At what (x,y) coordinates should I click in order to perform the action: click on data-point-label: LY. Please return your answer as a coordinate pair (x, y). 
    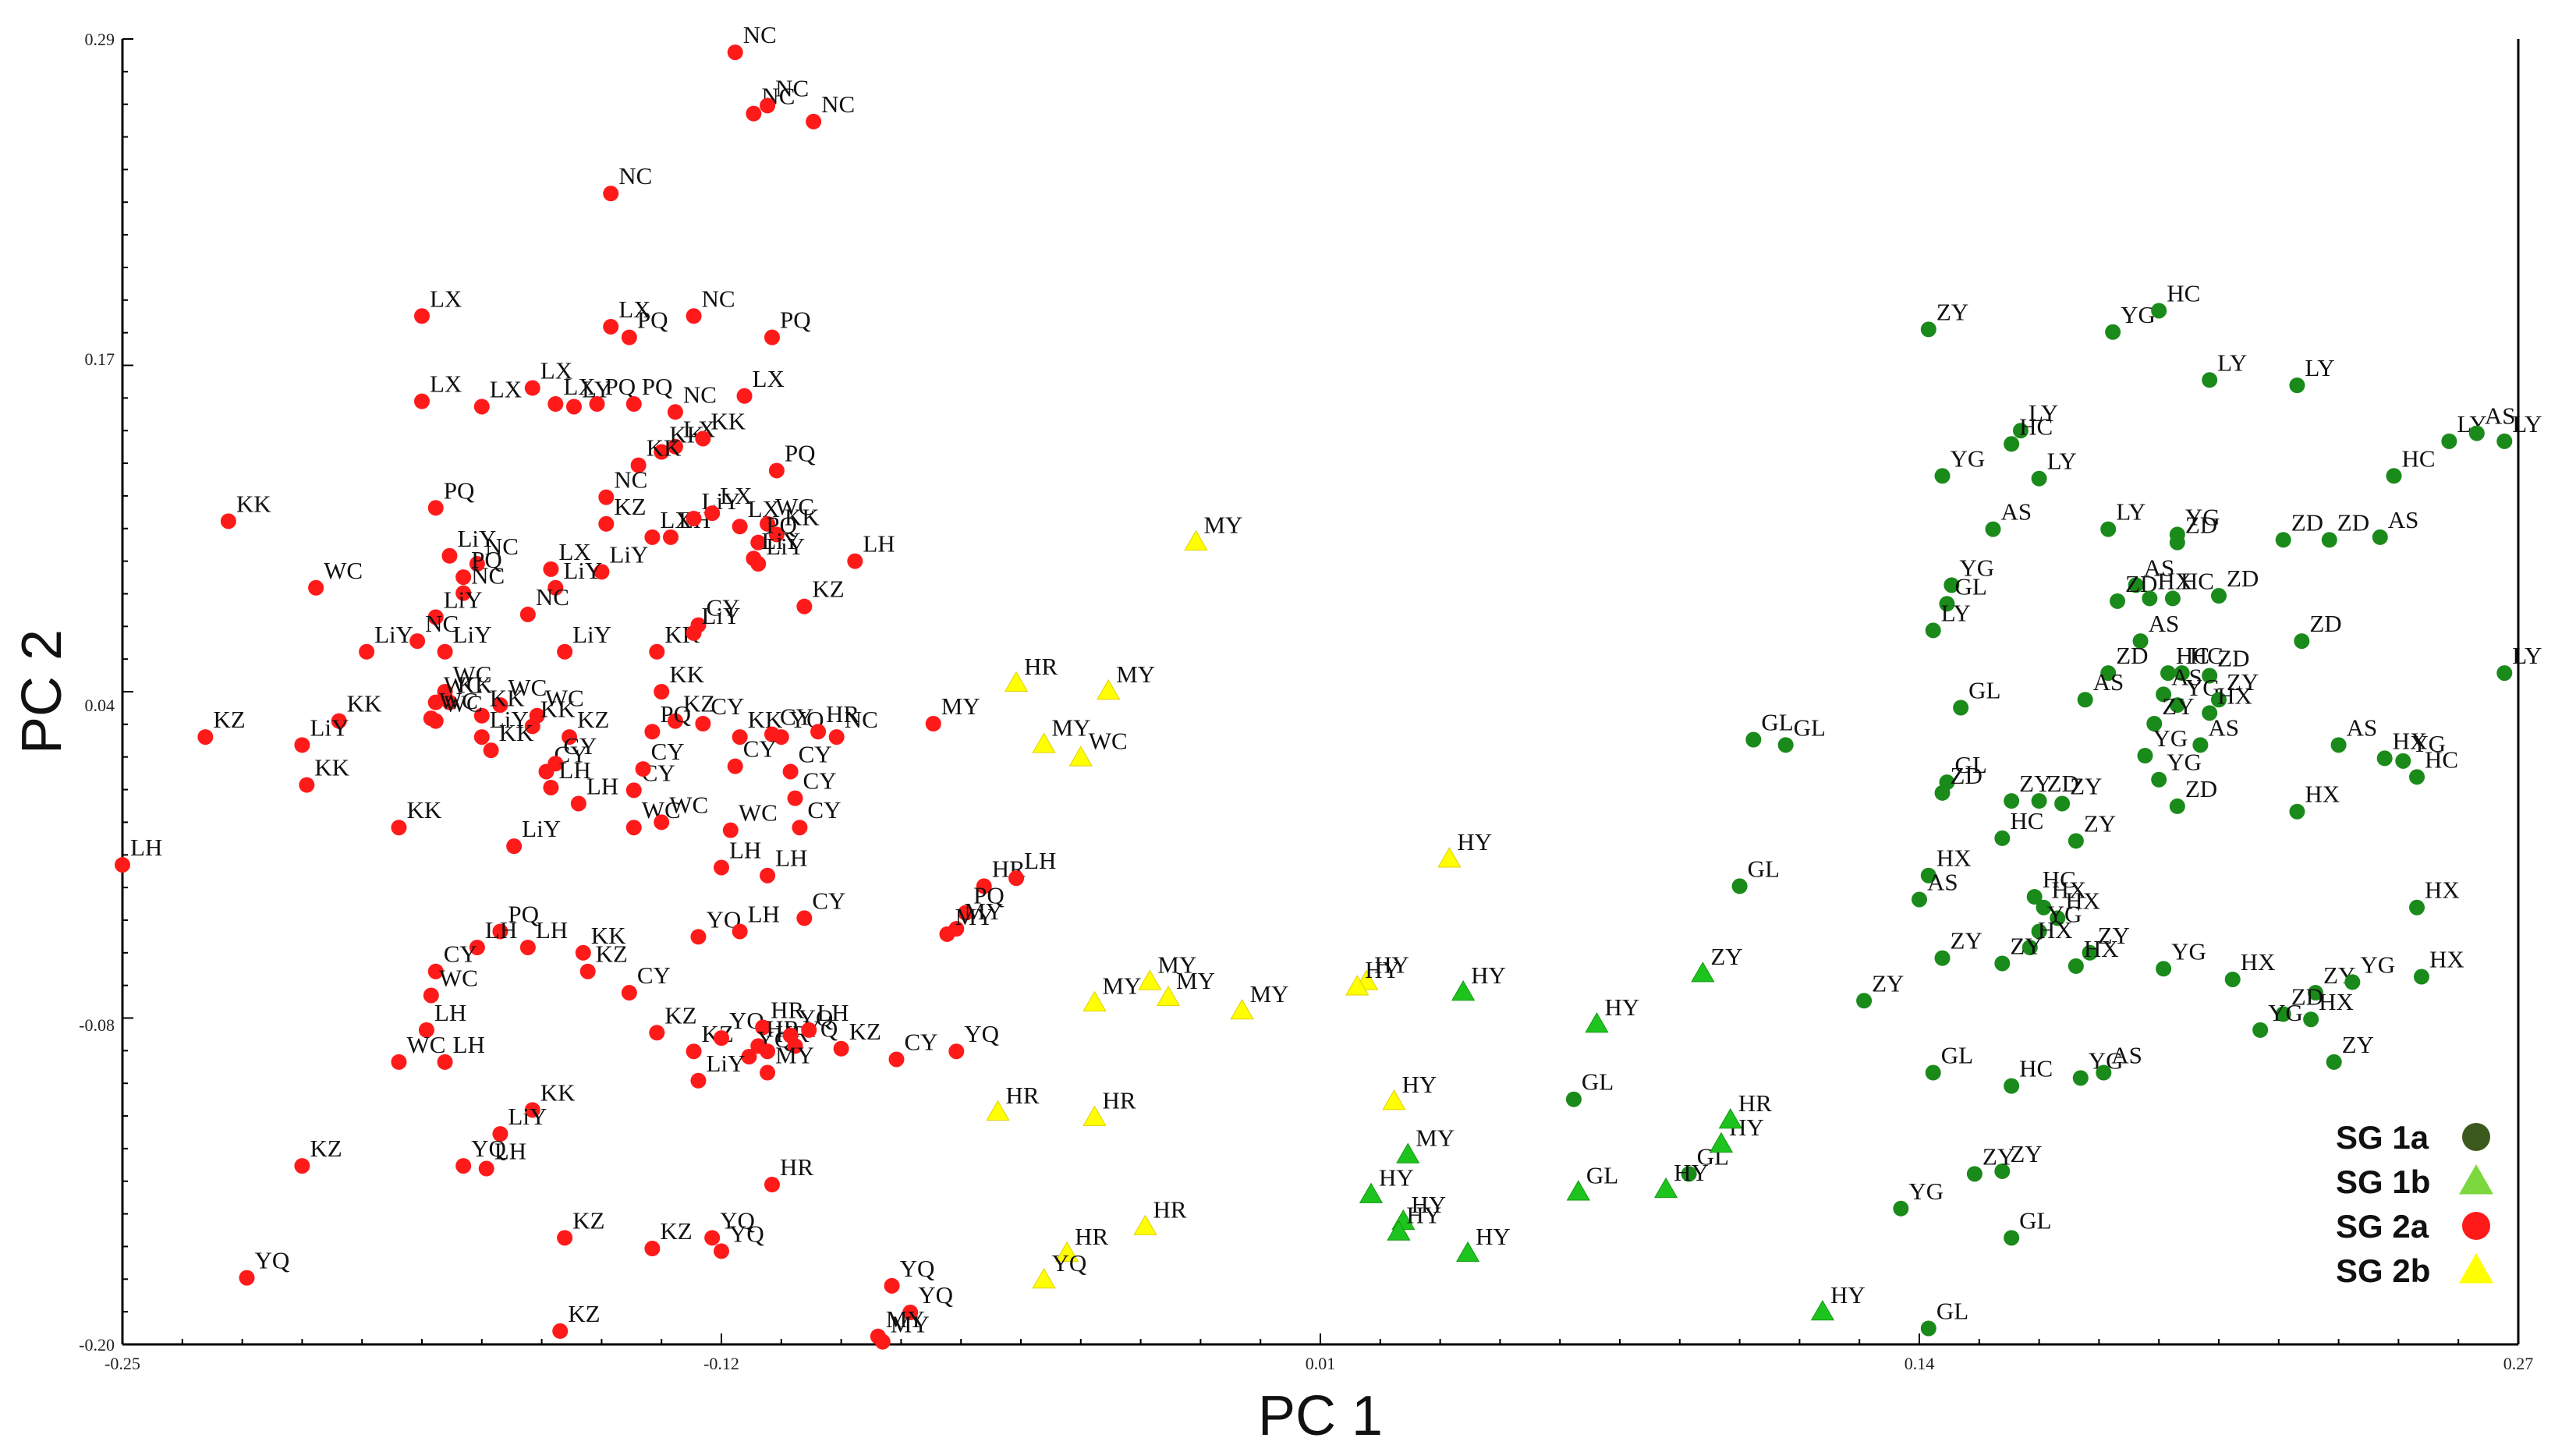
    Looking at the image, I should click on (2527, 655).